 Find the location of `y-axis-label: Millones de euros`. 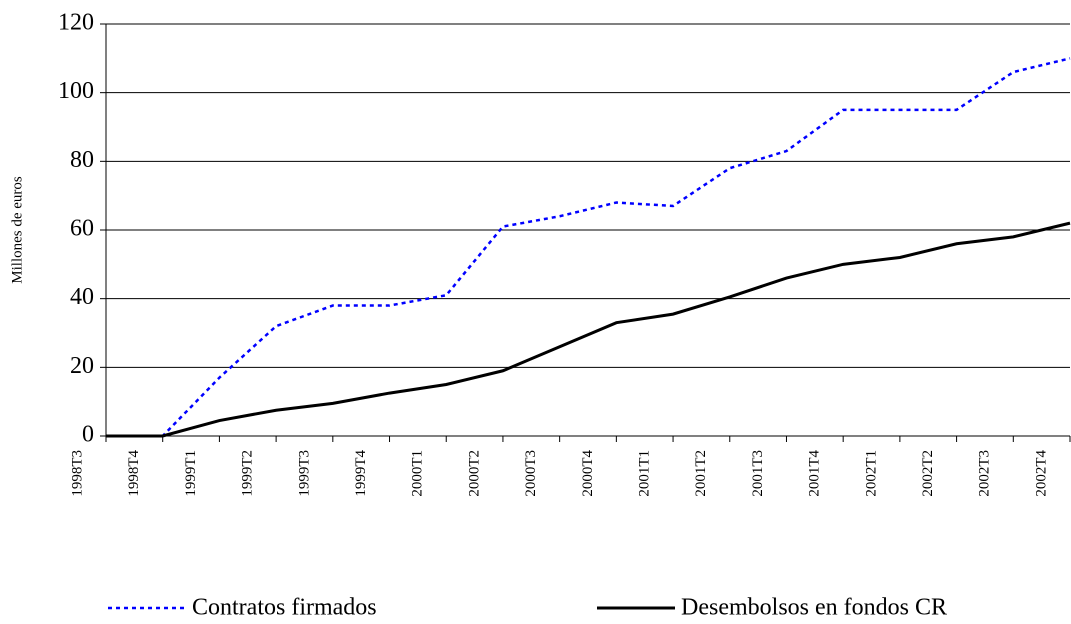

y-axis-label: Millones de euros is located at coordinates (17, 230).